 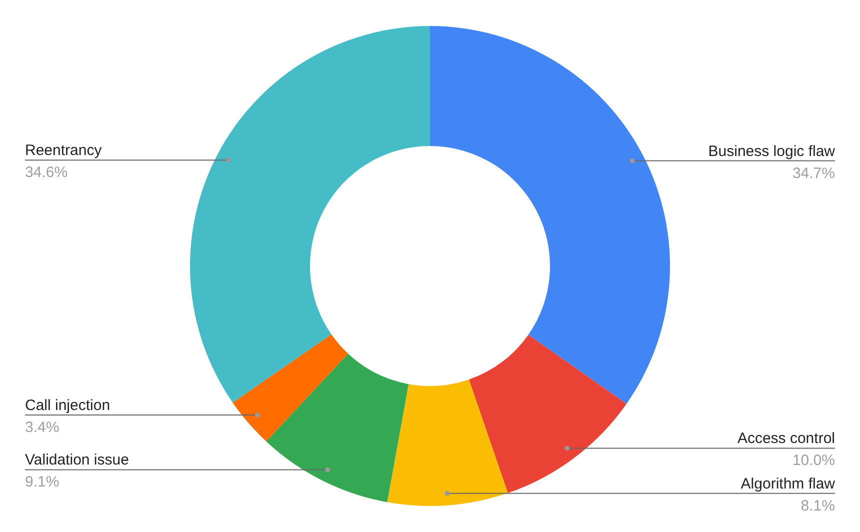 What do you see at coordinates (786, 439) in the screenshot?
I see `slice-label: Access control` at bounding box center [786, 439].